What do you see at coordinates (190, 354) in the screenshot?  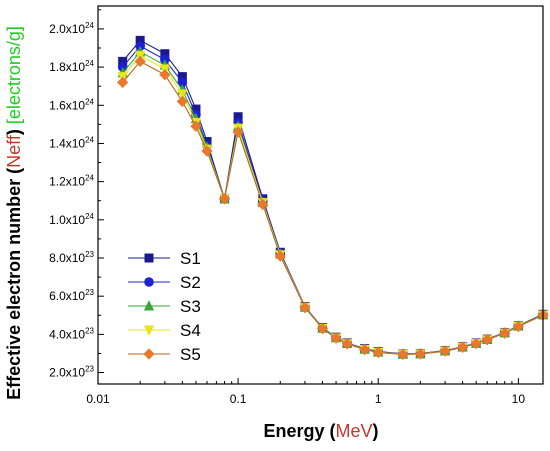 I see `legend-label: S5` at bounding box center [190, 354].